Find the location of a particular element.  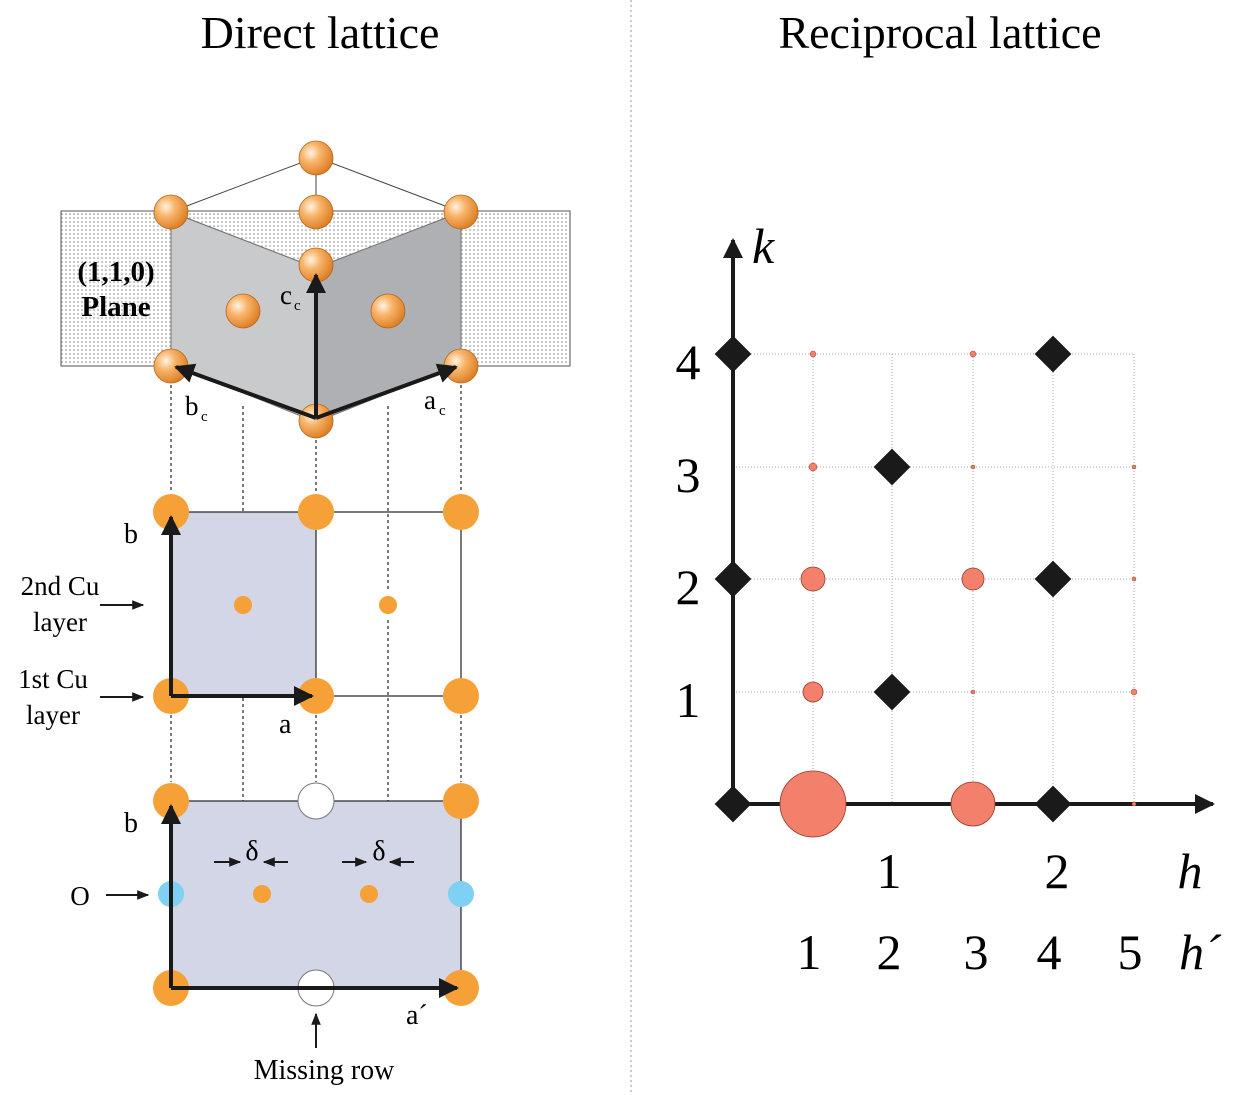

oxygen-atom is located at coordinates (461, 894).